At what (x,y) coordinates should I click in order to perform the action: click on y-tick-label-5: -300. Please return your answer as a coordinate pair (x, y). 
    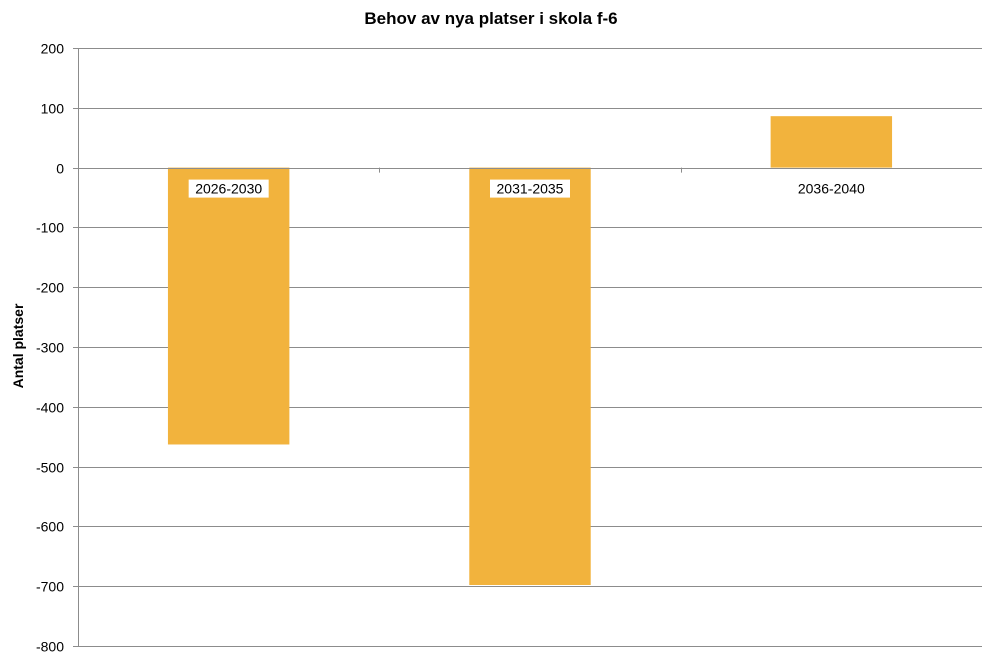
    Looking at the image, I should click on (50, 348).